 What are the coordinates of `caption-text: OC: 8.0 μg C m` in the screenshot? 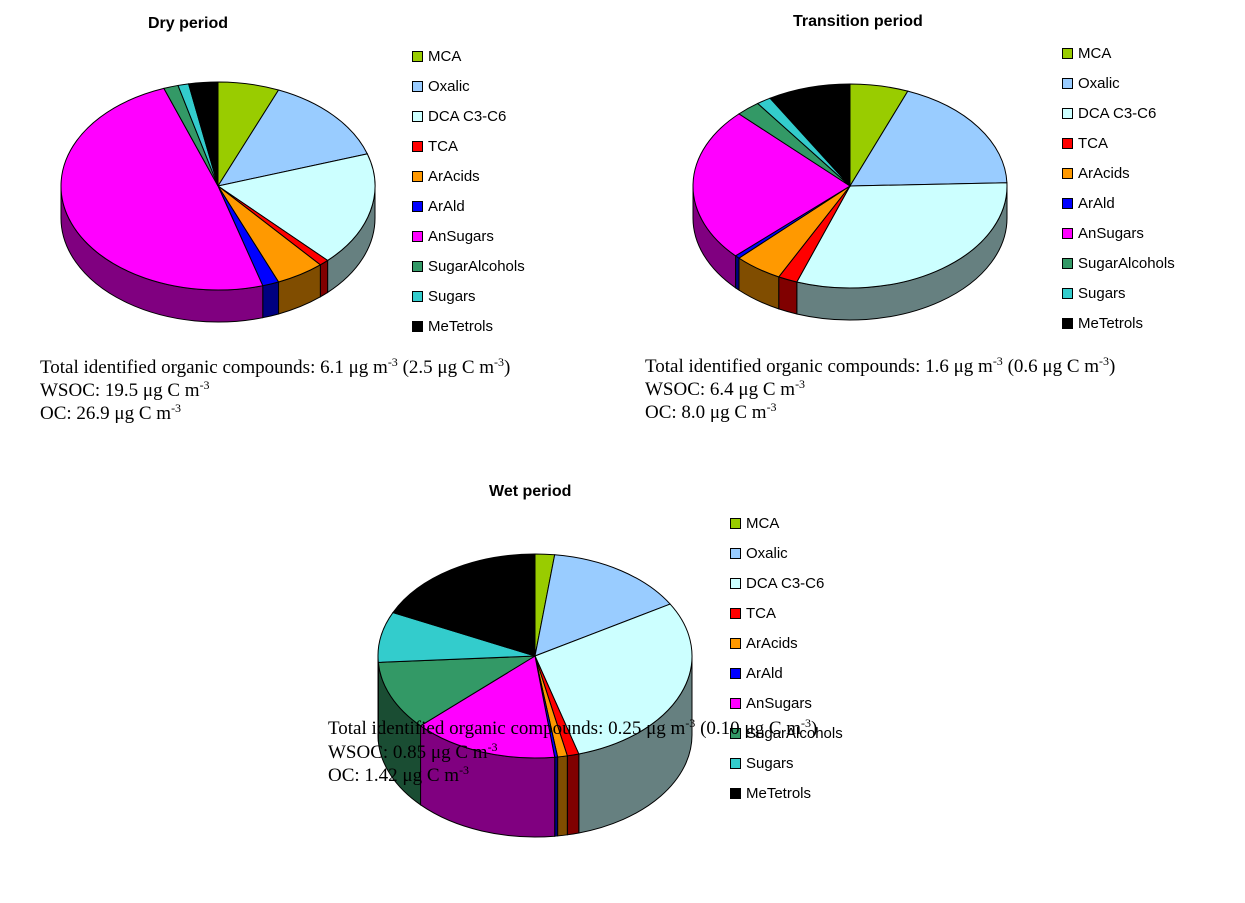 It's located at (706, 412).